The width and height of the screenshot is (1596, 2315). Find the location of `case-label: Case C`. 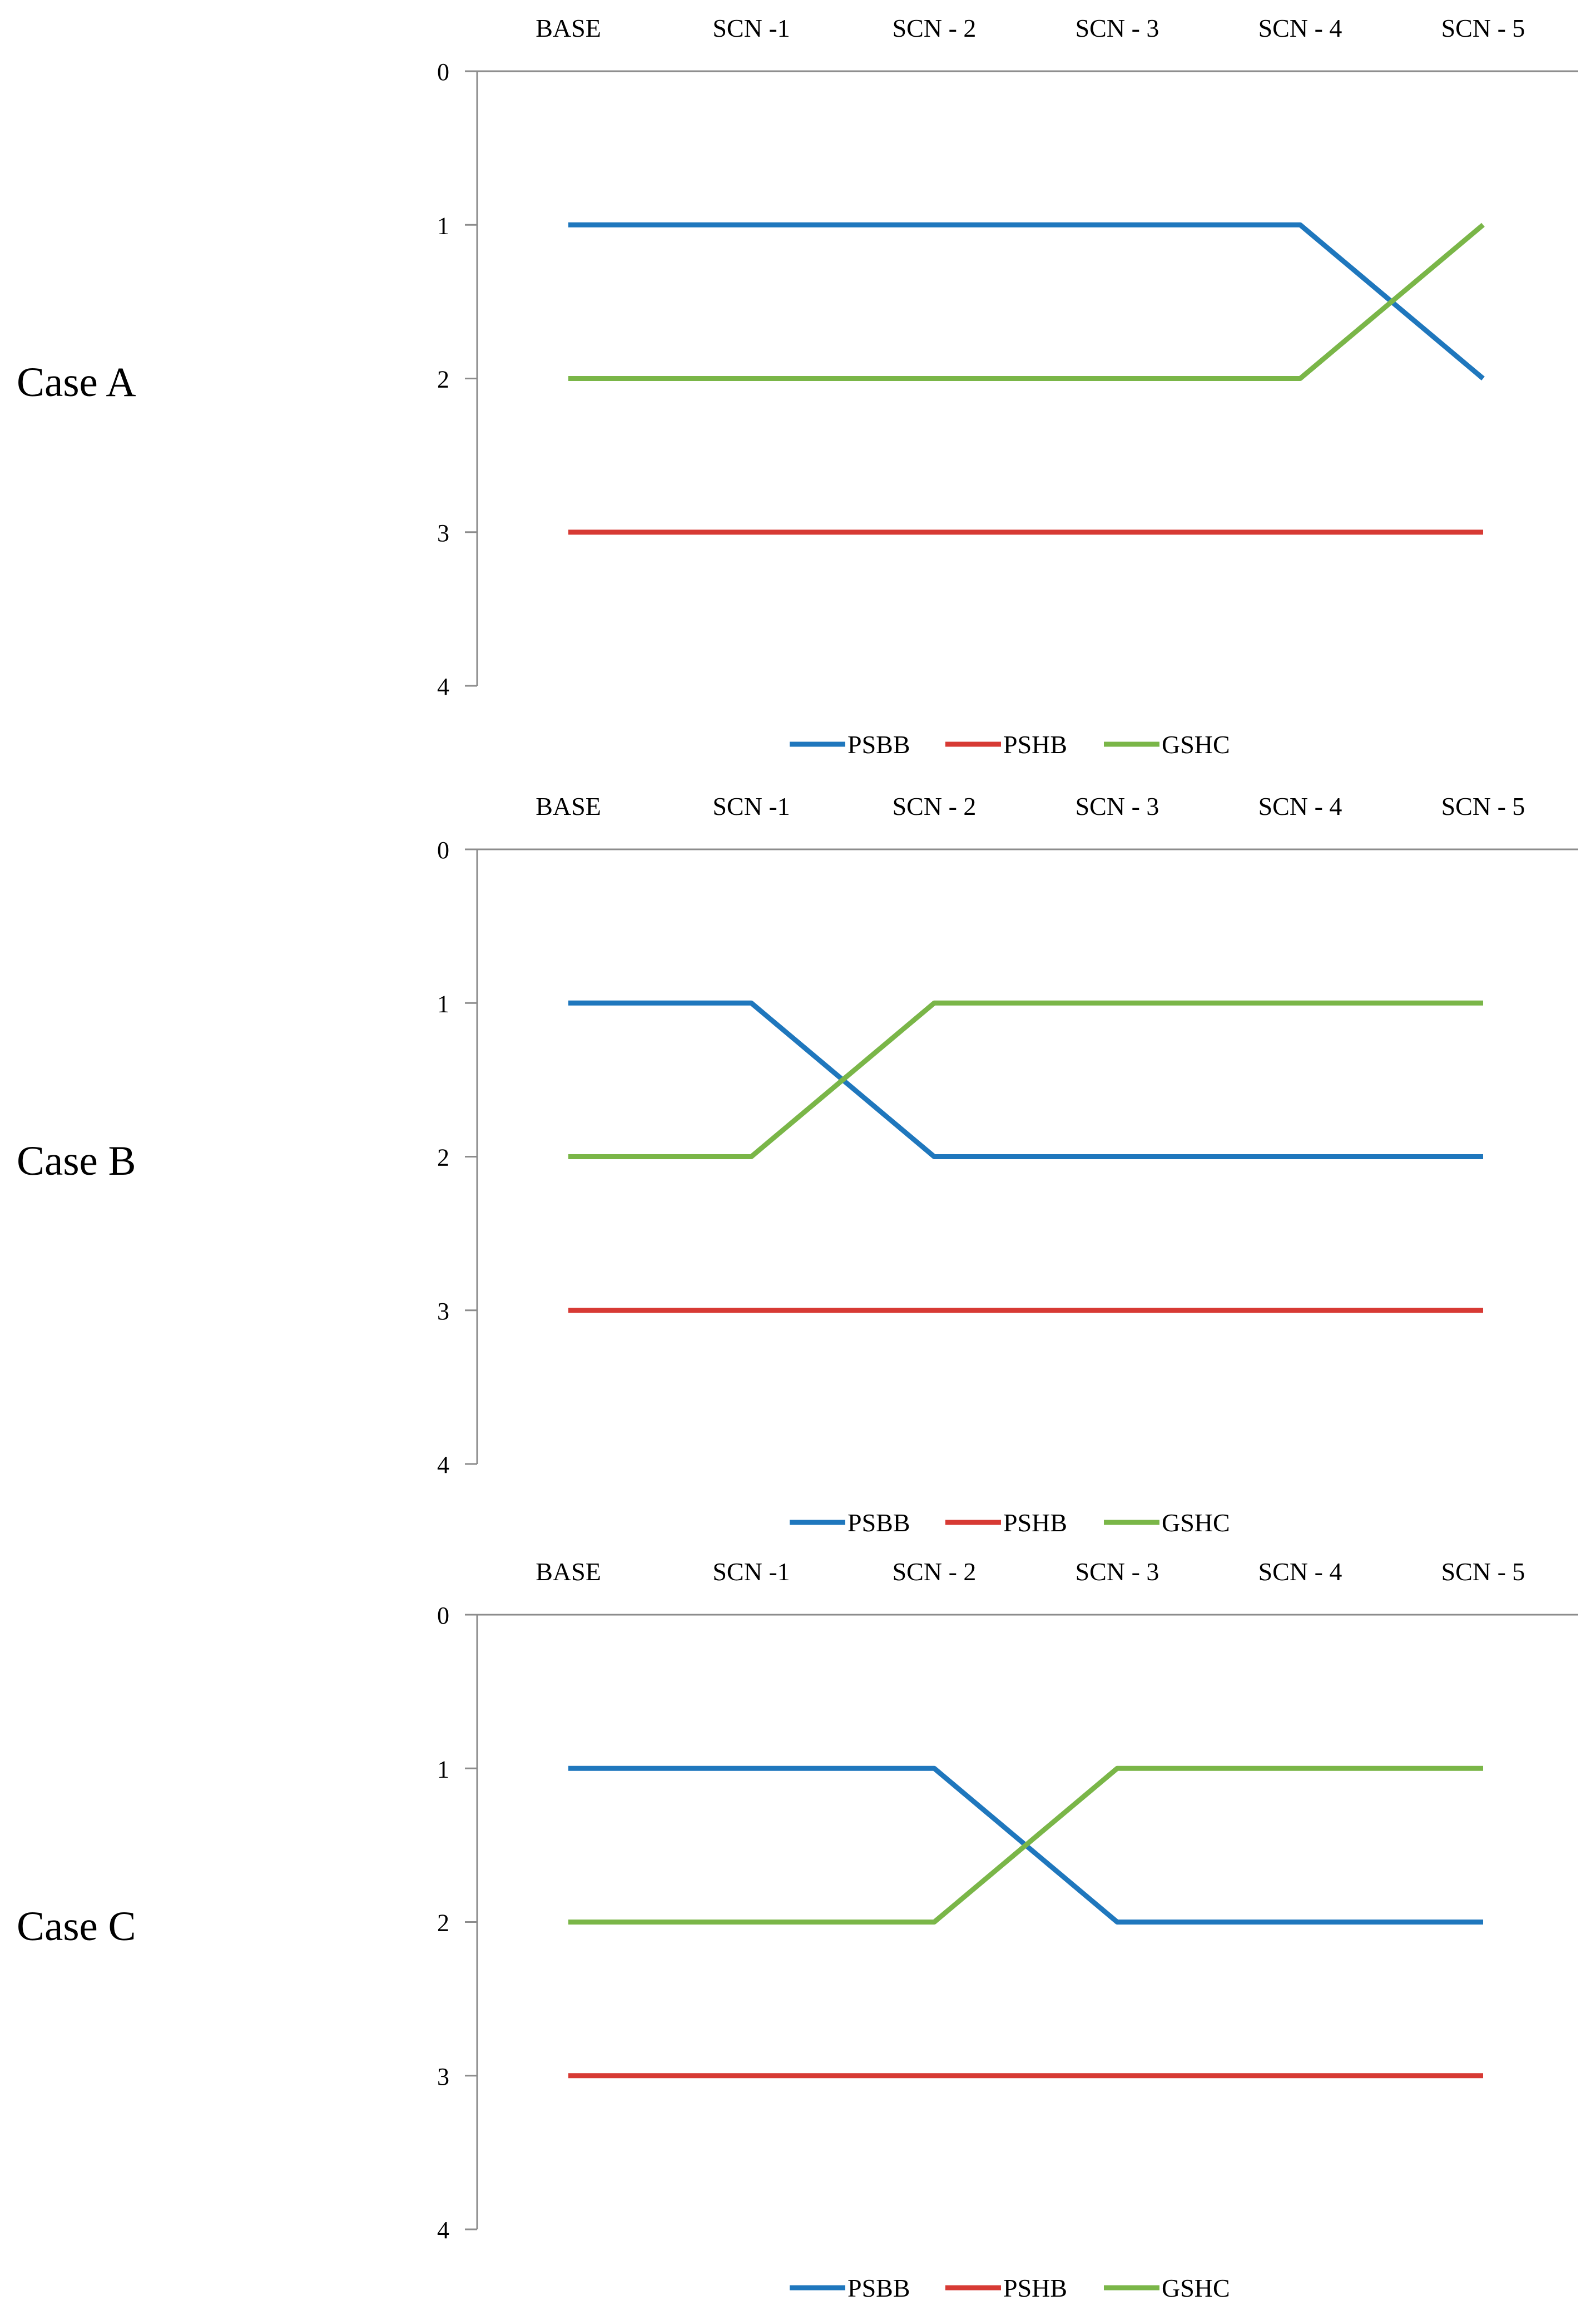

case-label: Case C is located at coordinates (77, 1926).